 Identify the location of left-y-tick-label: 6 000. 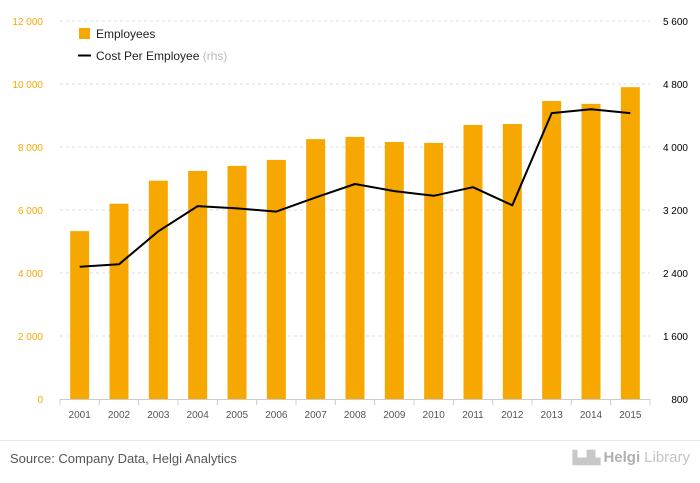
(30, 211).